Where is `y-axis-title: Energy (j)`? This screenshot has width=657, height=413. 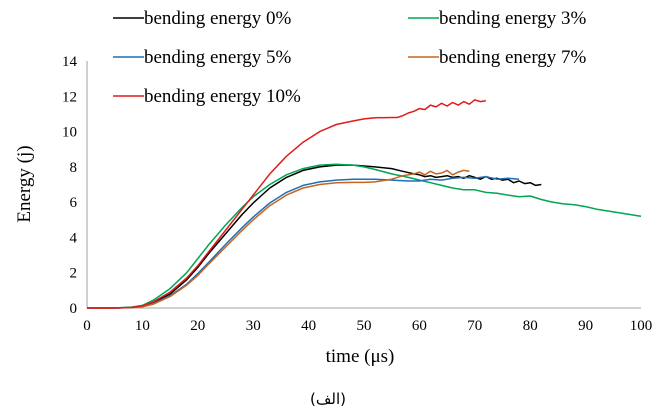
y-axis-title: Energy (j) is located at coordinates (24, 183).